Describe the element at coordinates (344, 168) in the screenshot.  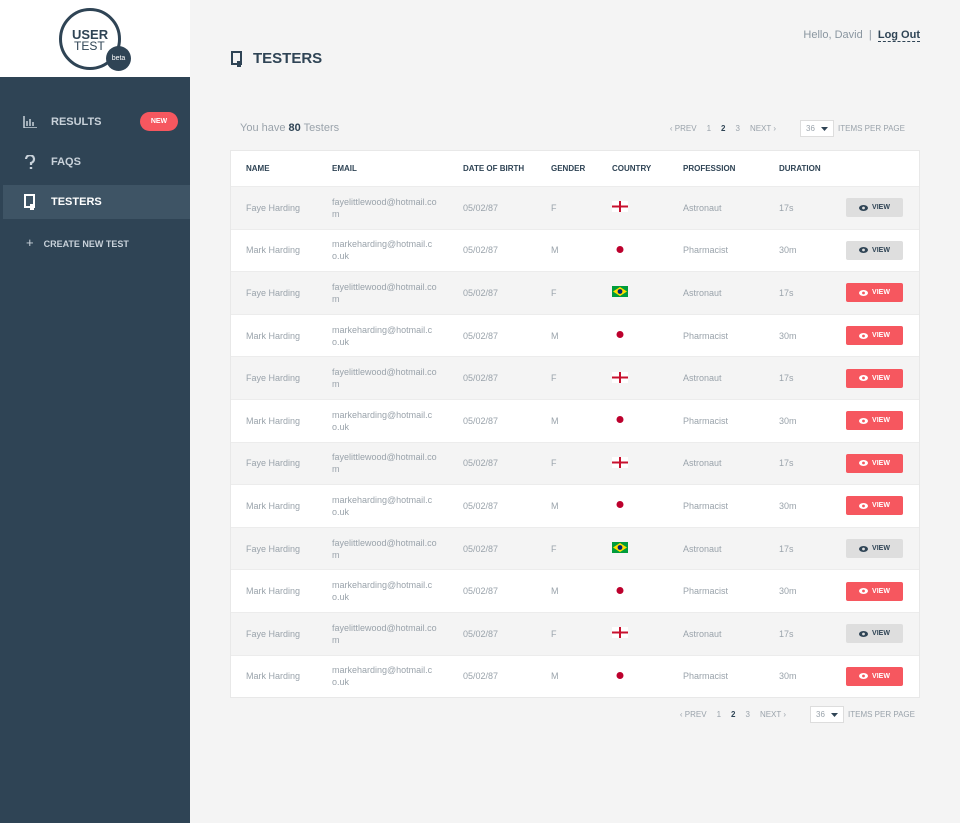
I see `column-header: EMAIL` at that location.